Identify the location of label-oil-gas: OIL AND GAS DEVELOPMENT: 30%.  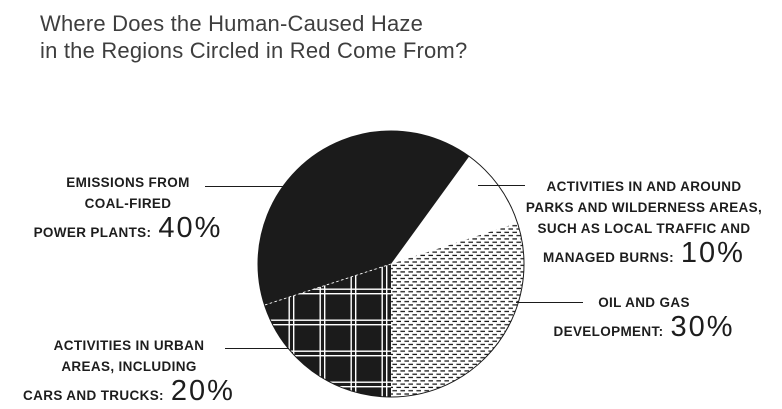
(644, 319).